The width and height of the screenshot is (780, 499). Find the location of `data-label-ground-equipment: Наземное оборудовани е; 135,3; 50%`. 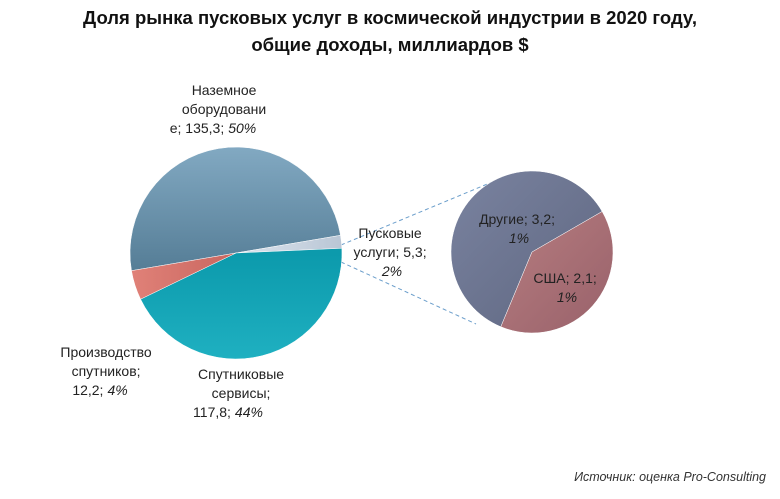

data-label-ground-equipment: Наземное оборудовани е; 135,3; 50% is located at coordinates (220, 109).